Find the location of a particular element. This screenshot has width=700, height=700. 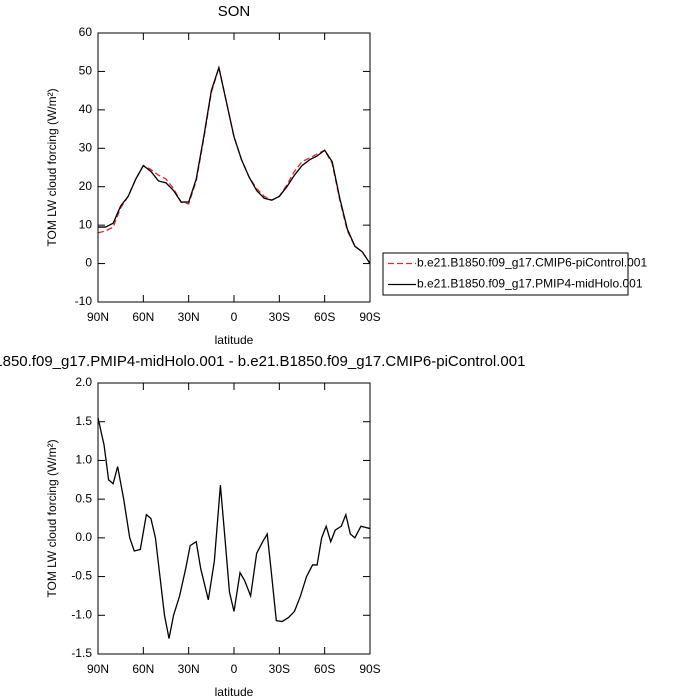

y-tick-label: 20 is located at coordinates (86, 186).